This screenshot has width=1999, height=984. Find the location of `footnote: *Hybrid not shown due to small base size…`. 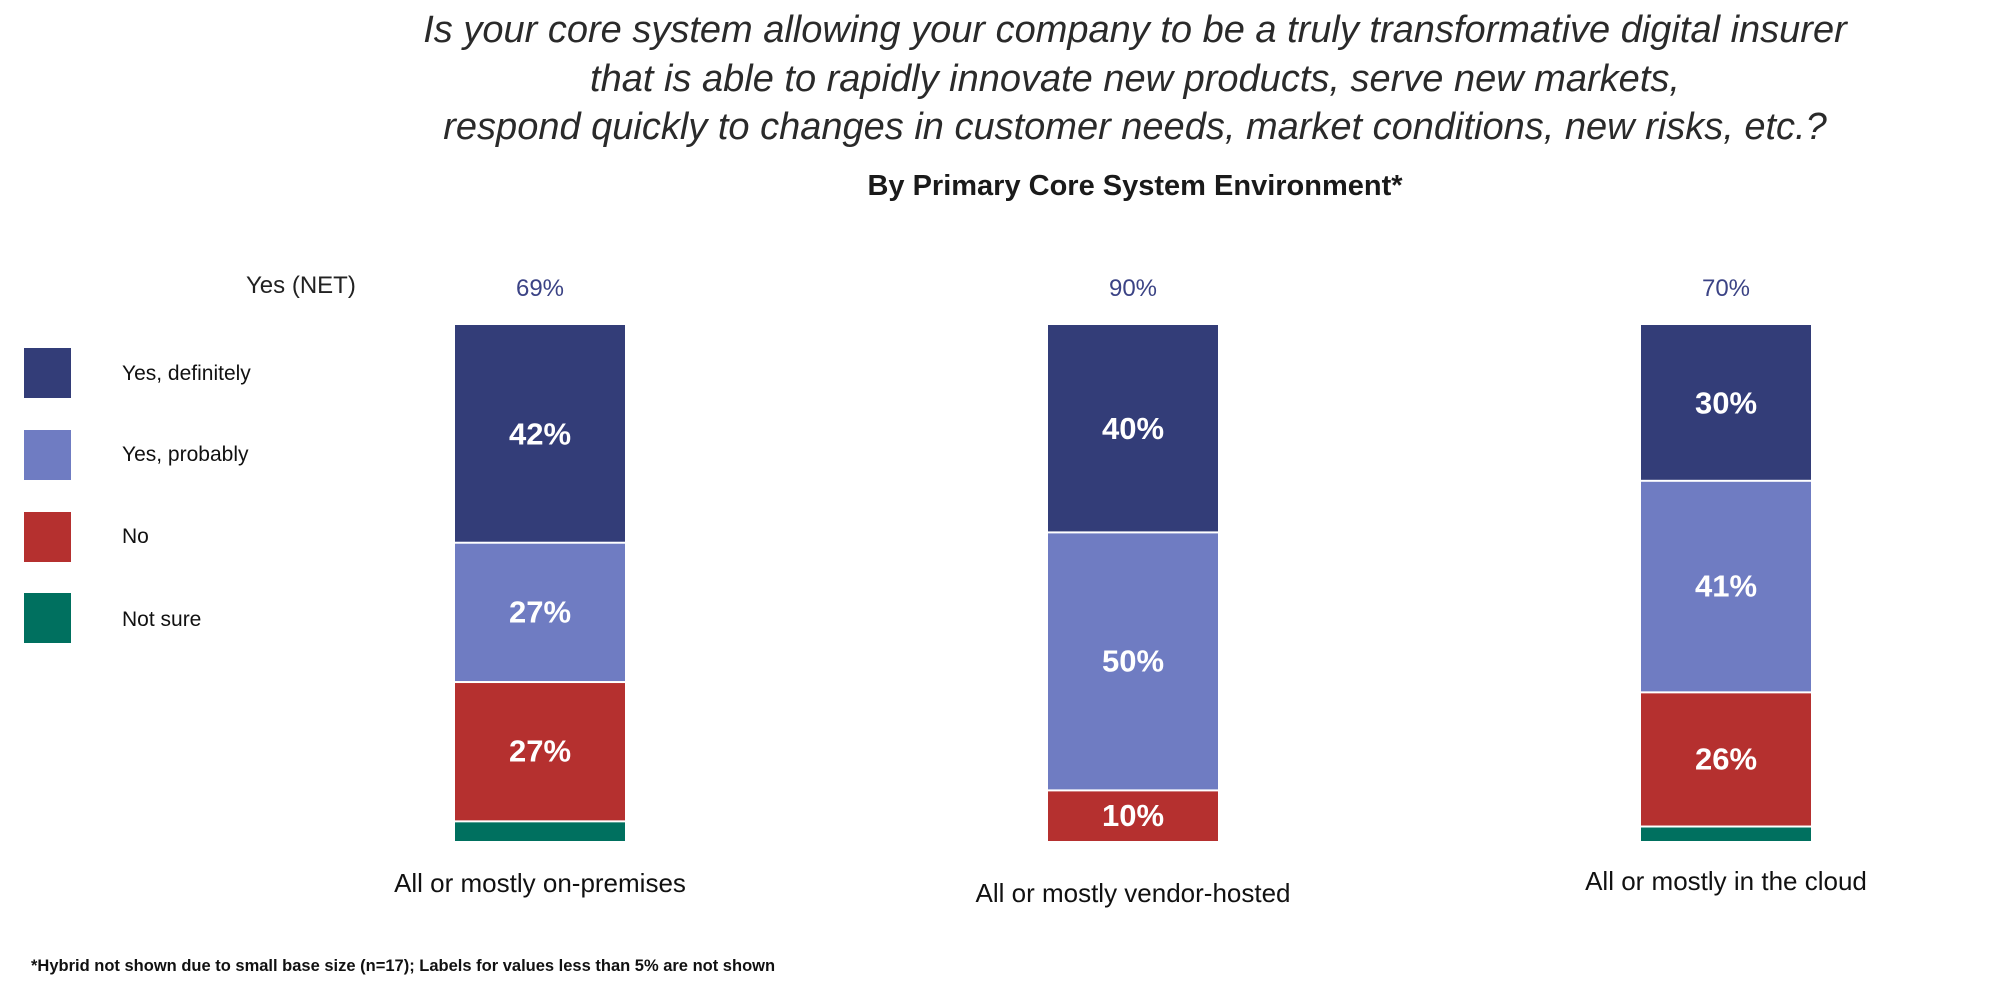

footnote: *Hybrid not shown due to small base size… is located at coordinates (403, 966).